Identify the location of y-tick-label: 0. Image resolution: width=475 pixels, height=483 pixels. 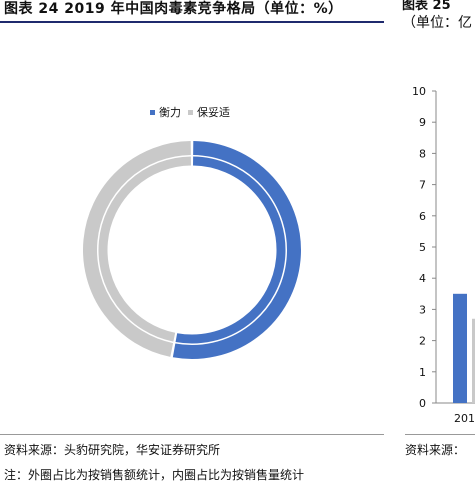
(422, 403).